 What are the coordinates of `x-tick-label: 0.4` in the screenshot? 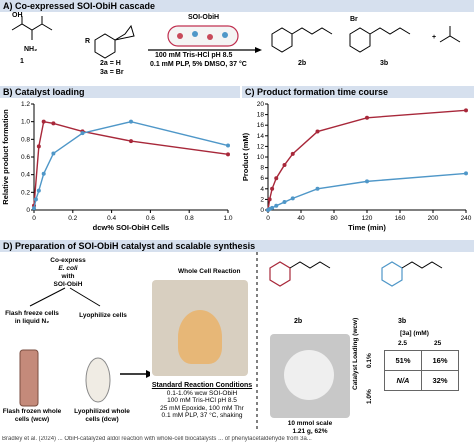 It's located at (111, 218).